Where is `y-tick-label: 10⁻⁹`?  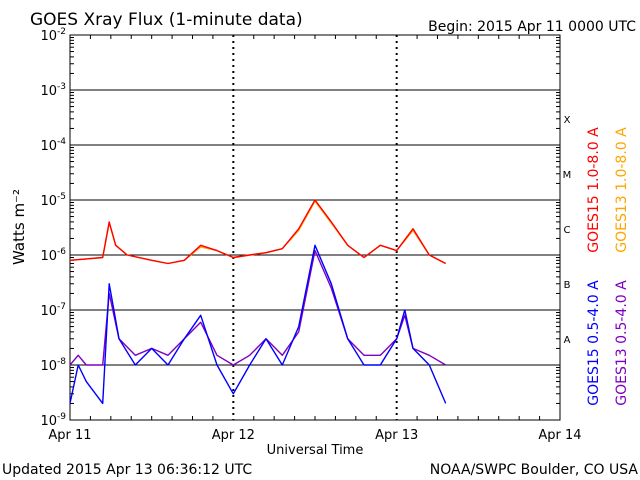
y-tick-label: 10⁻⁹ is located at coordinates (53, 420).